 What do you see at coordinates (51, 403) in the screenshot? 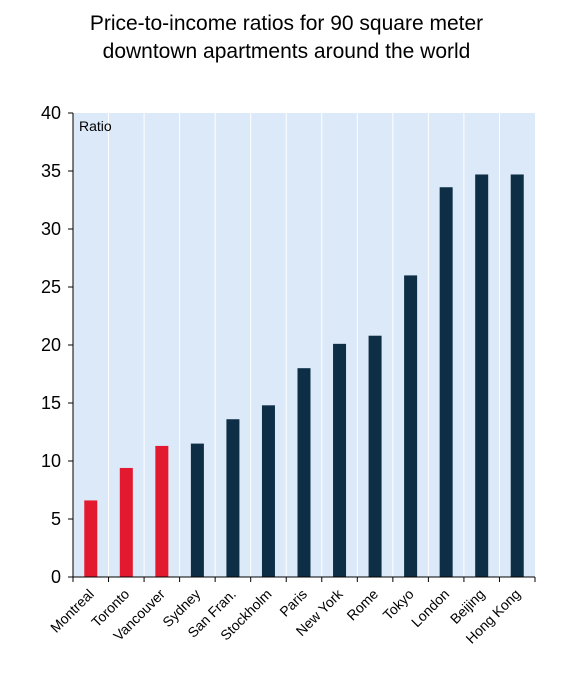
I see `y-tick-label: 15` at bounding box center [51, 403].